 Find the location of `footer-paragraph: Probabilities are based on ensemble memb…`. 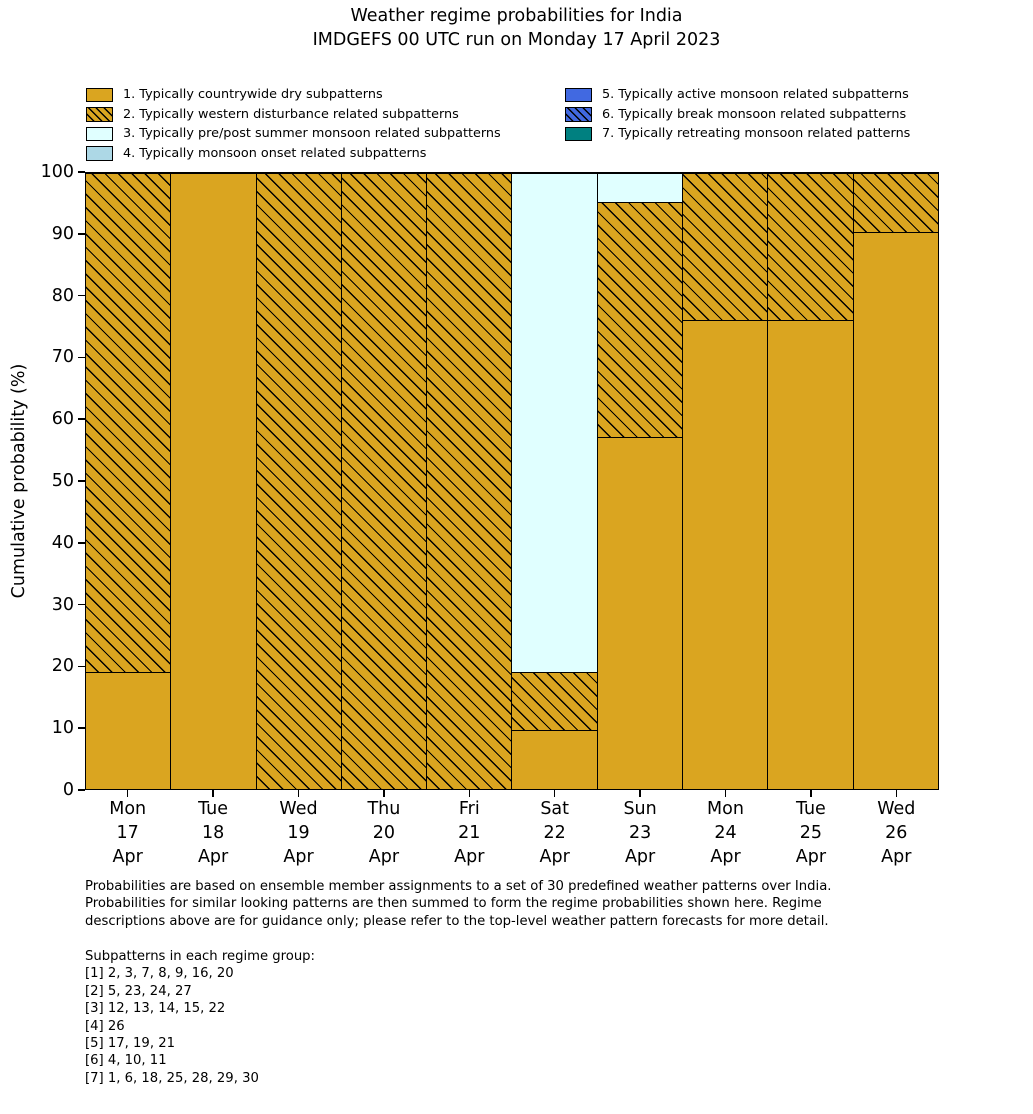

footer-paragraph: Probabilities are based on ensemble memb… is located at coordinates (458, 904).